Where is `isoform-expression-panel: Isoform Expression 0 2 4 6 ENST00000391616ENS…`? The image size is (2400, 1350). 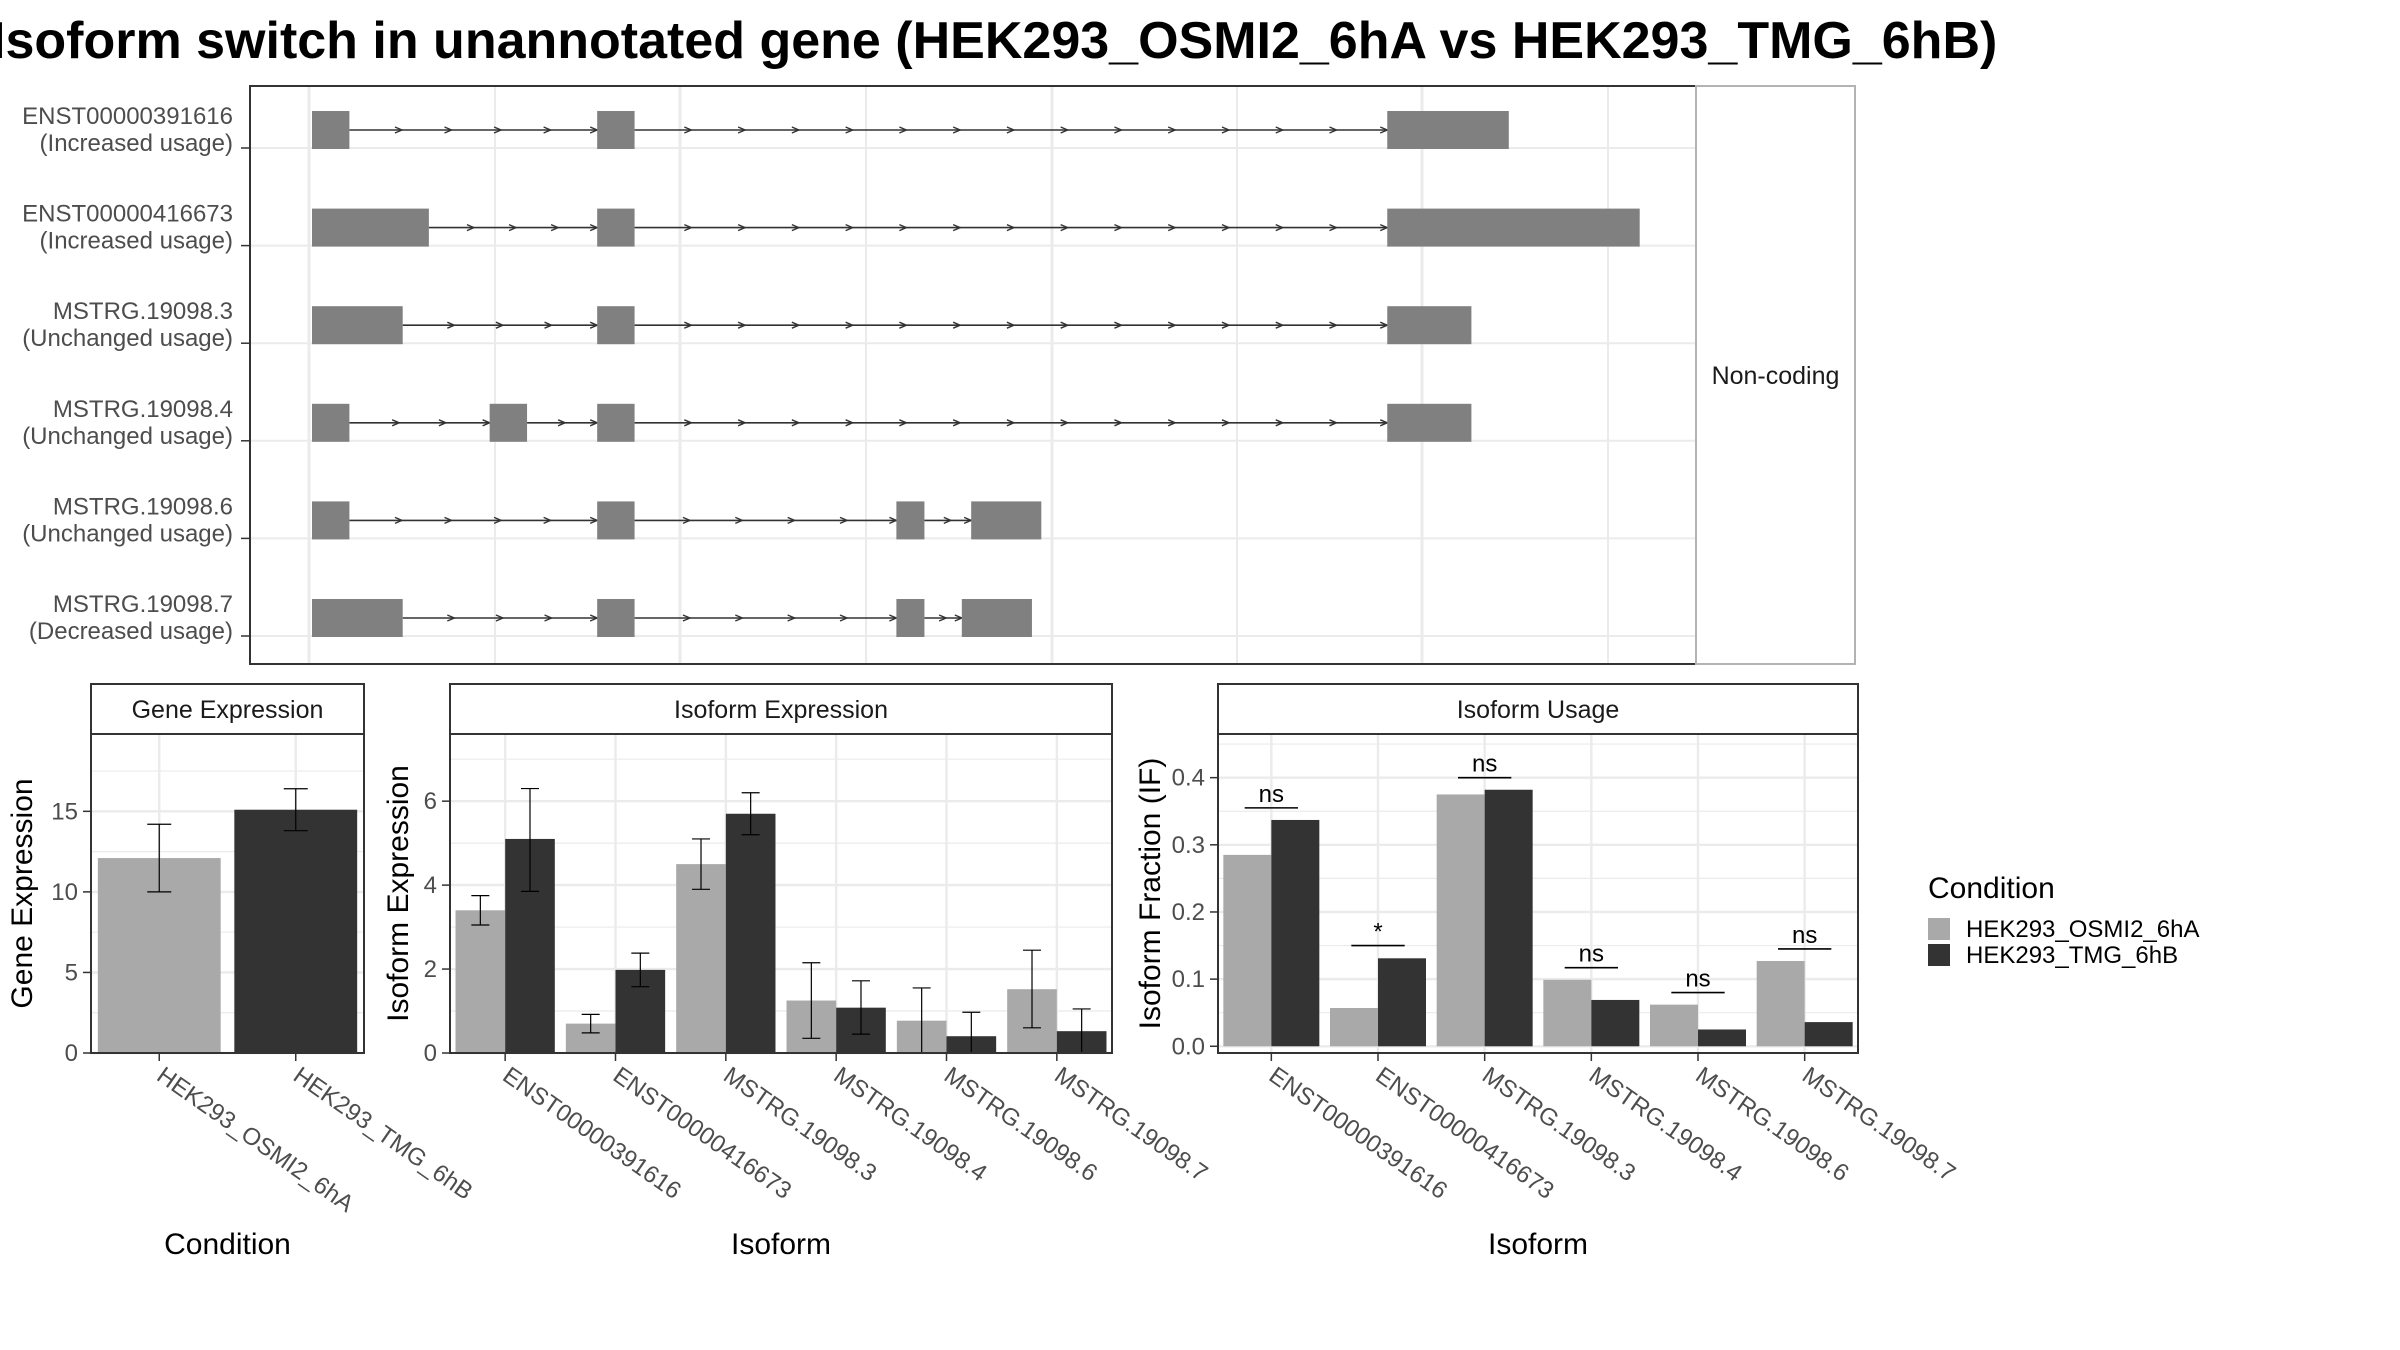 isoform-expression-panel: Isoform Expression 0 2 4 6 ENST00000391616ENS… is located at coordinates (797, 972).